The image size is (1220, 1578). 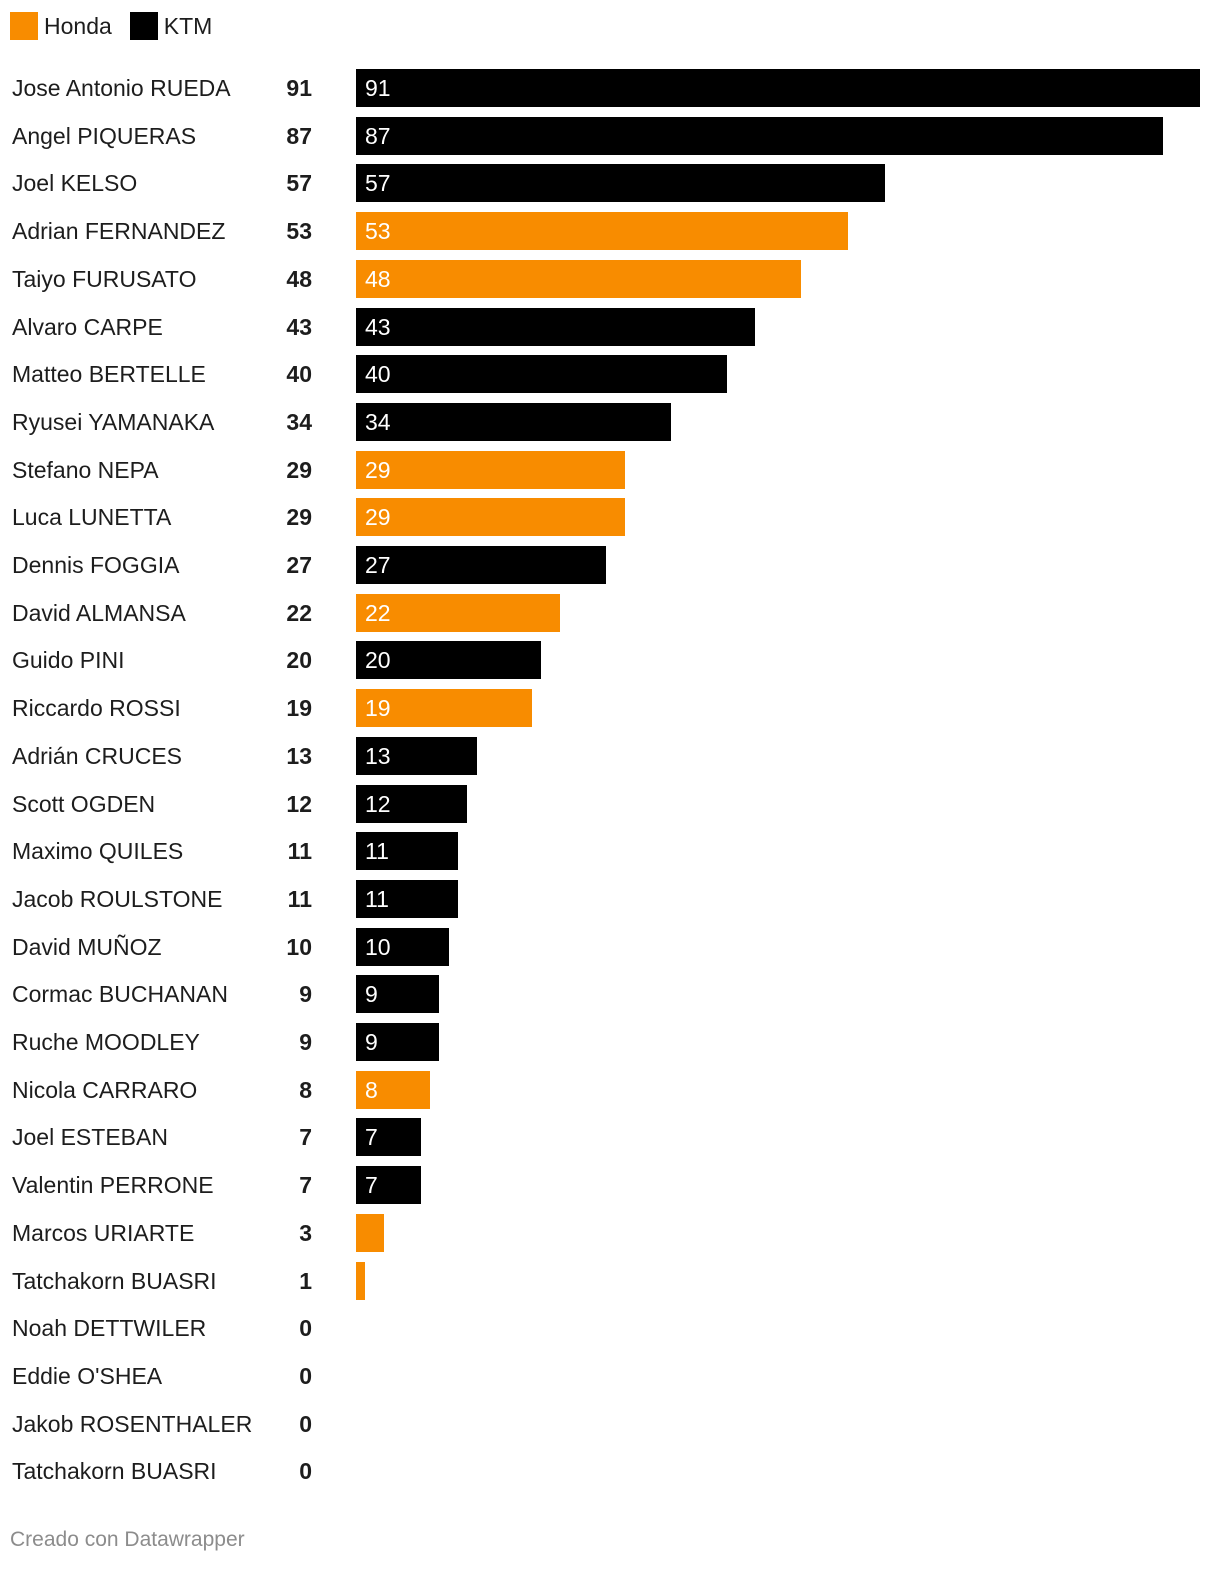 What do you see at coordinates (121, 88) in the screenshot?
I see `rider-name-label: Jose Antonio RUEDA` at bounding box center [121, 88].